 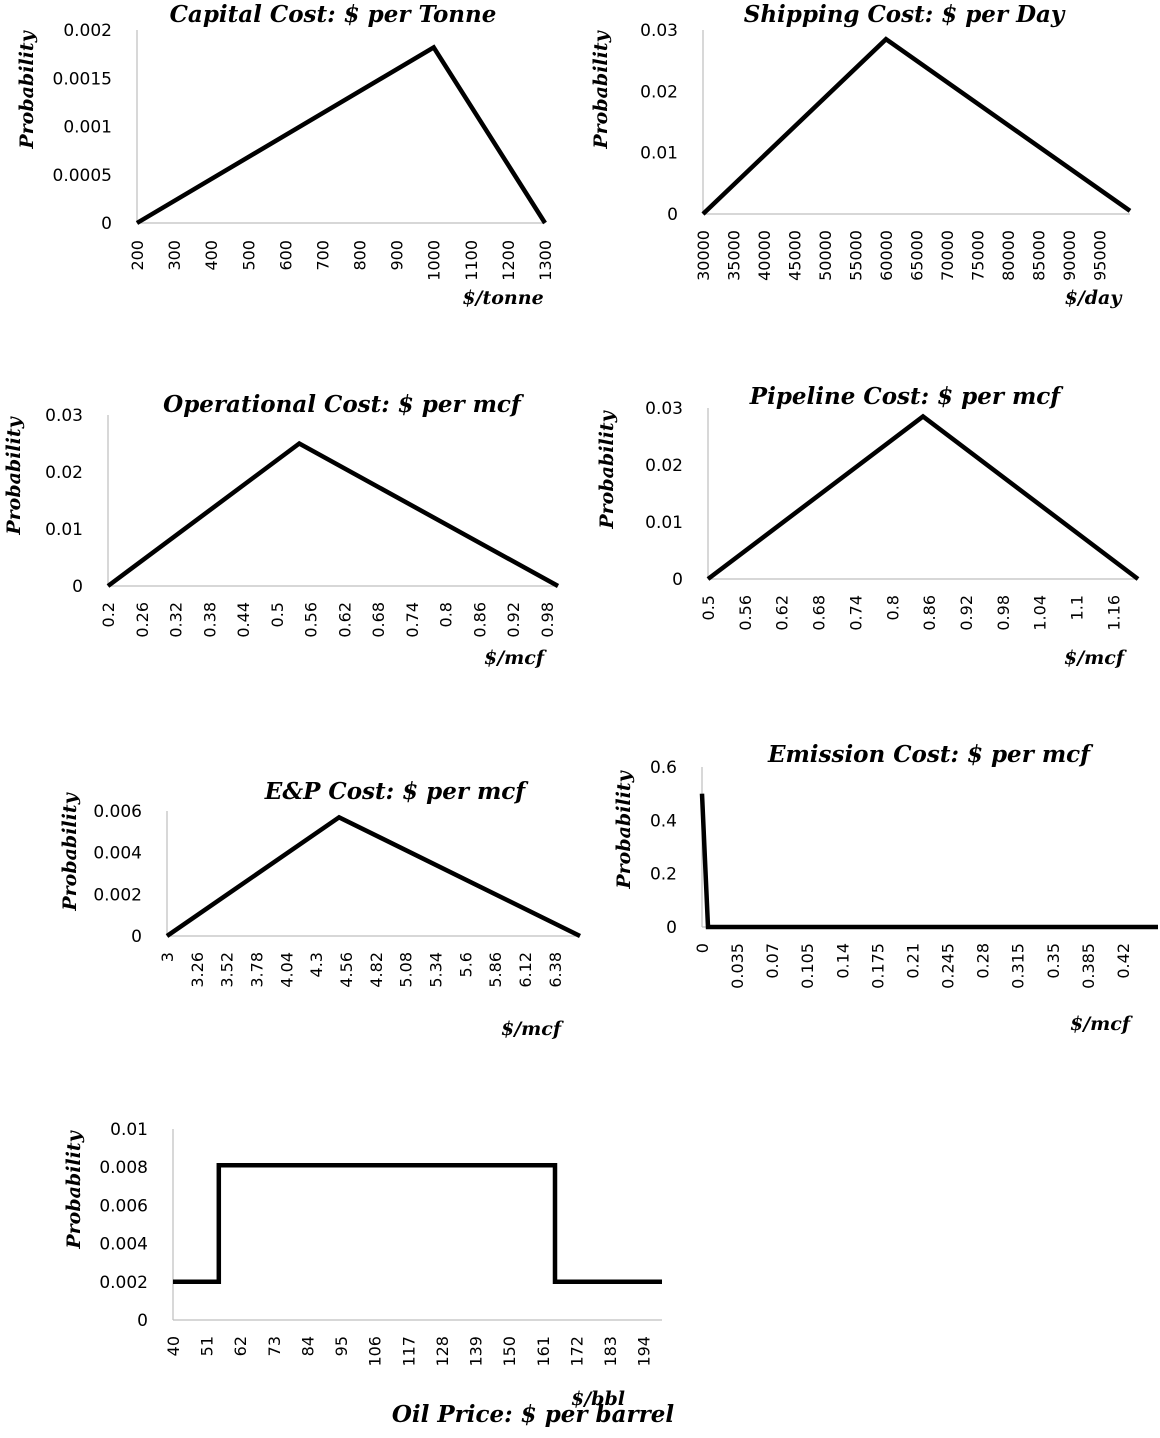 I want to click on chart-title: E&P Cost: $ per mcf, so click(x=397, y=791).